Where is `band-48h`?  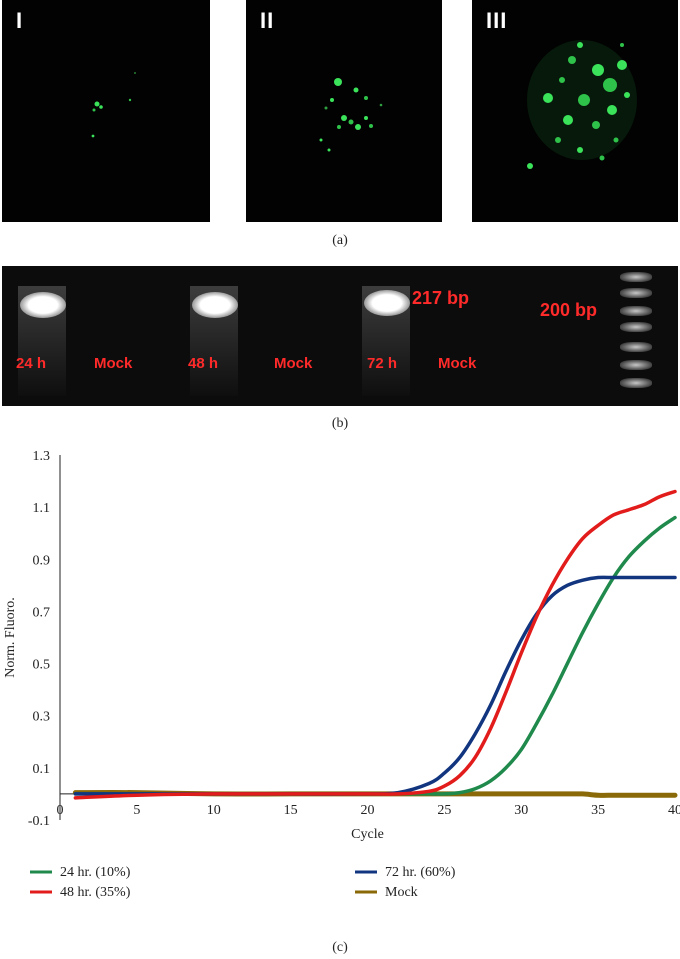
band-48h is located at coordinates (215, 305).